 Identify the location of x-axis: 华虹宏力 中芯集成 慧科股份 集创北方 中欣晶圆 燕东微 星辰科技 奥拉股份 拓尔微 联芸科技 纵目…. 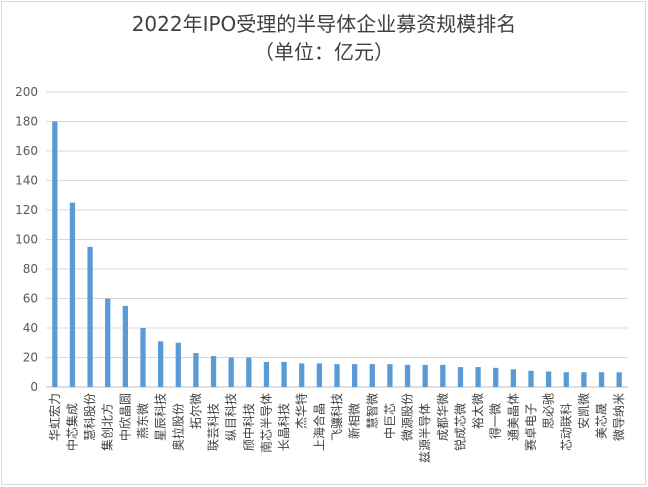
(336, 428).